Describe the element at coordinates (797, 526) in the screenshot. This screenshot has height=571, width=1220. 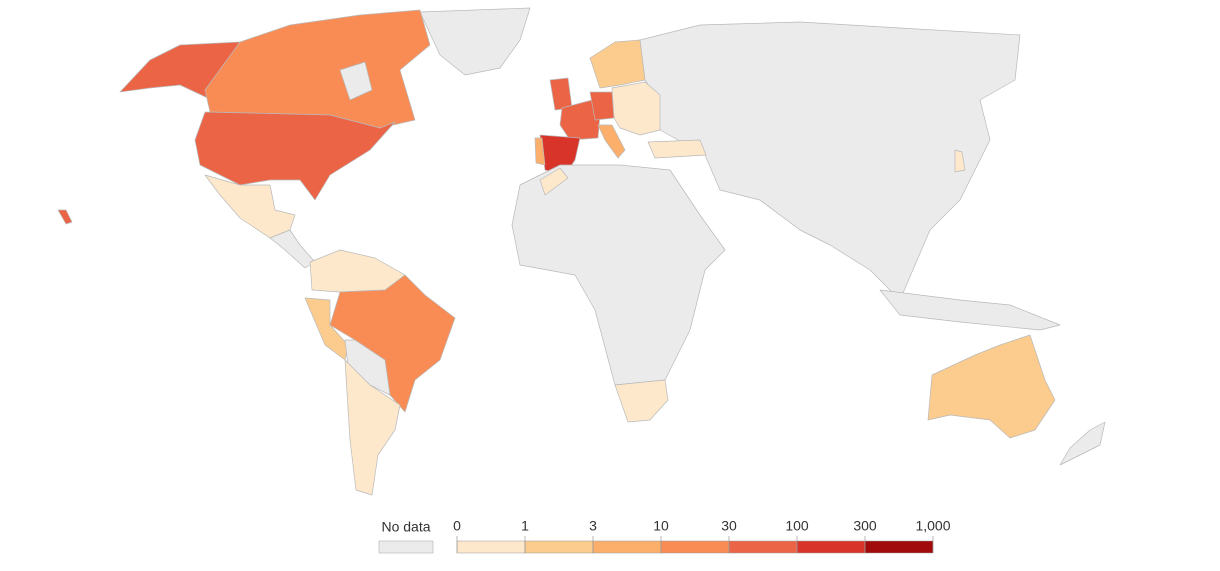
I see `legend-tick-label: 100` at that location.